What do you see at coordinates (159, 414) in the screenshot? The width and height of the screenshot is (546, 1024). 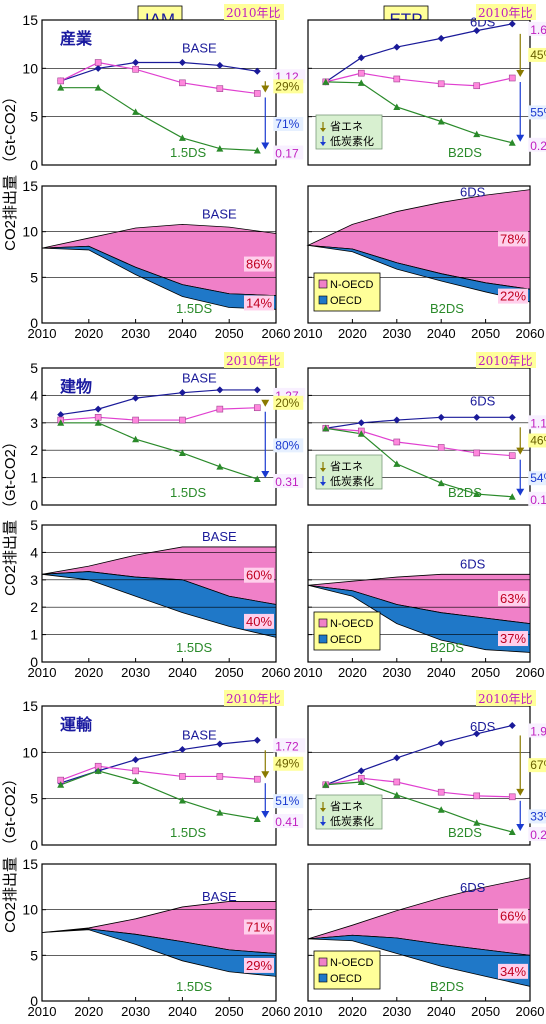 I see `mid-series-line` at bounding box center [159, 414].